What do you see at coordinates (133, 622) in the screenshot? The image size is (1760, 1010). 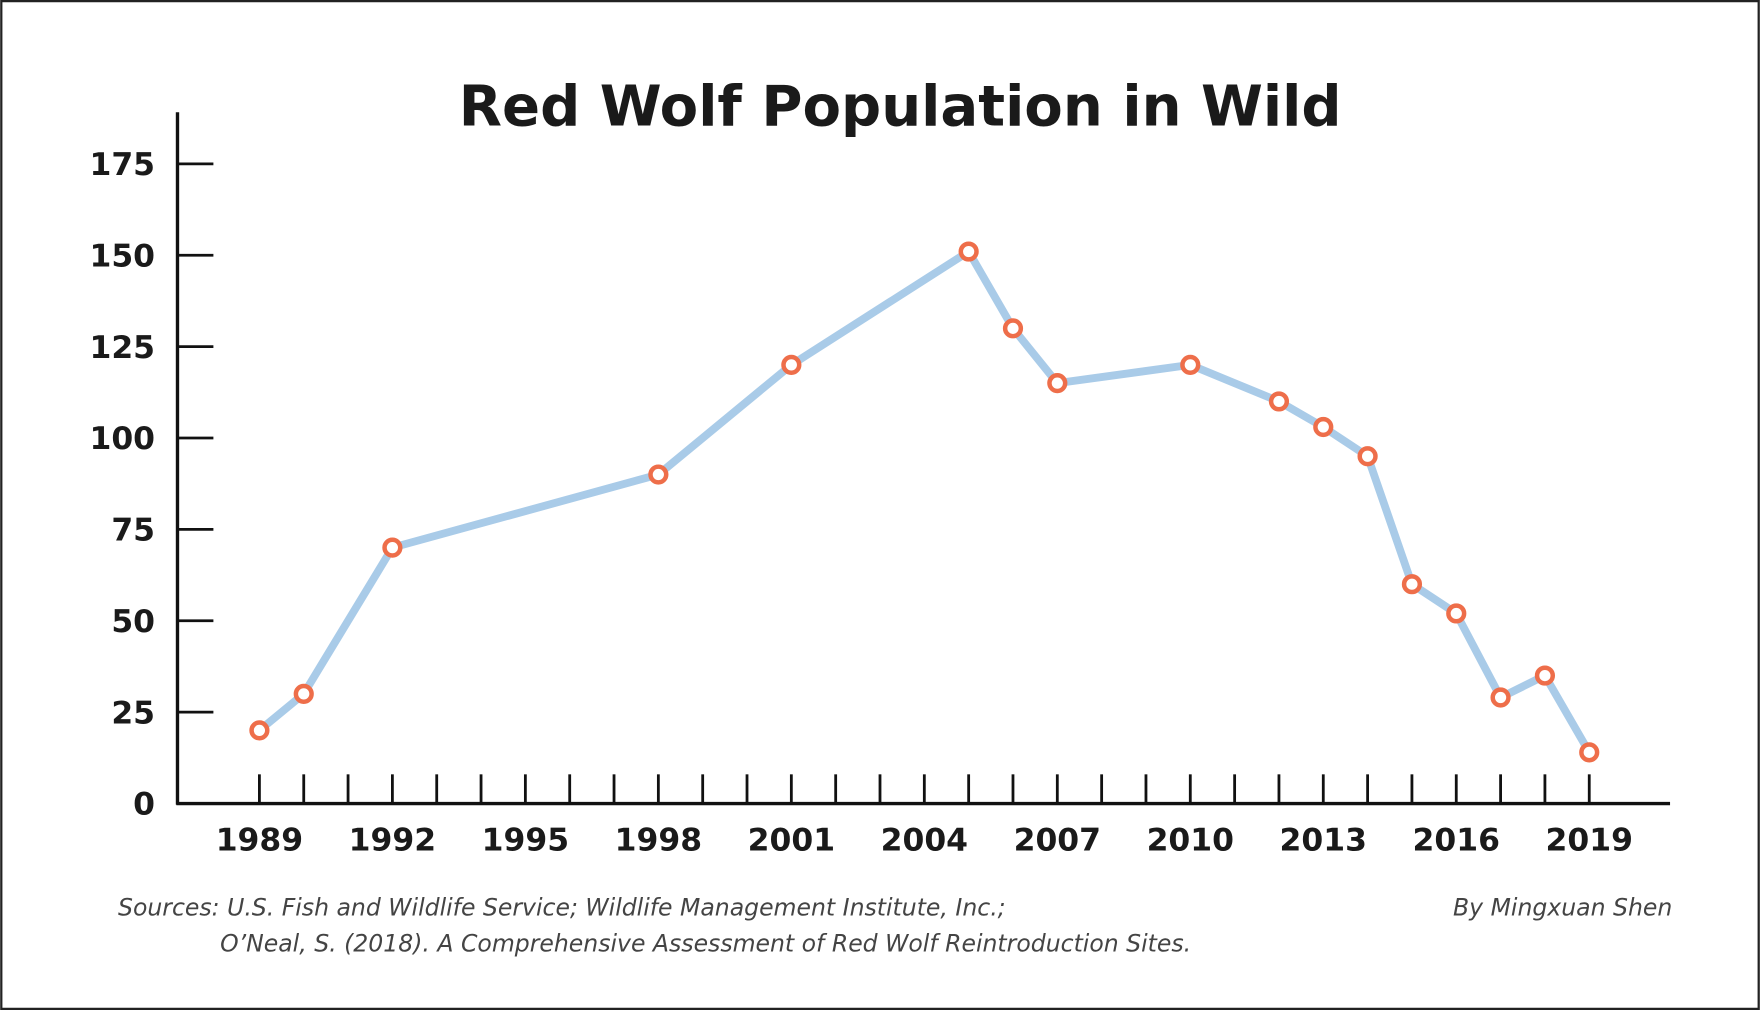 I see `y-tick-label: 50` at bounding box center [133, 622].